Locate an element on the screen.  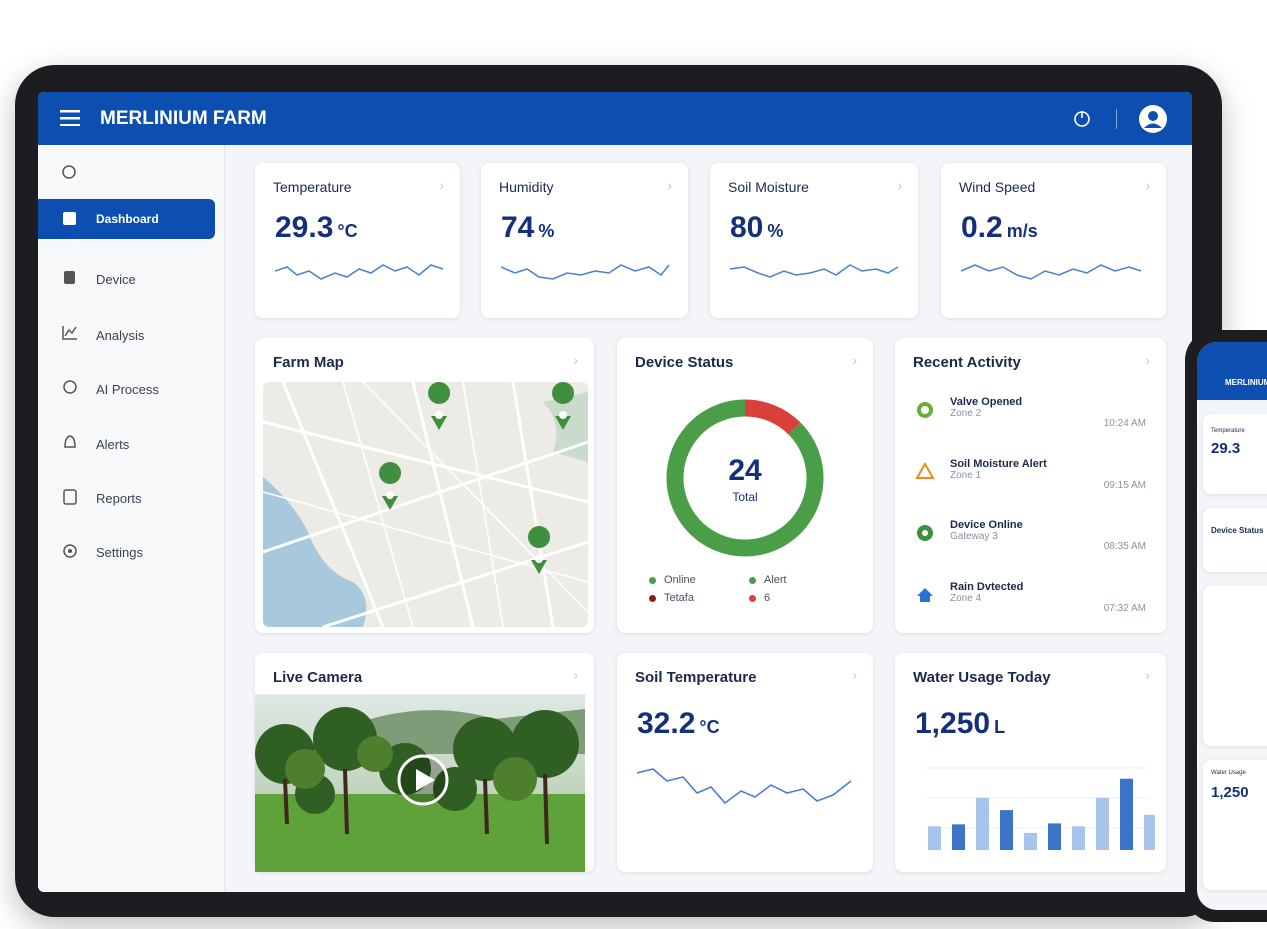
phone-donut is located at coordinates (1265, 666).